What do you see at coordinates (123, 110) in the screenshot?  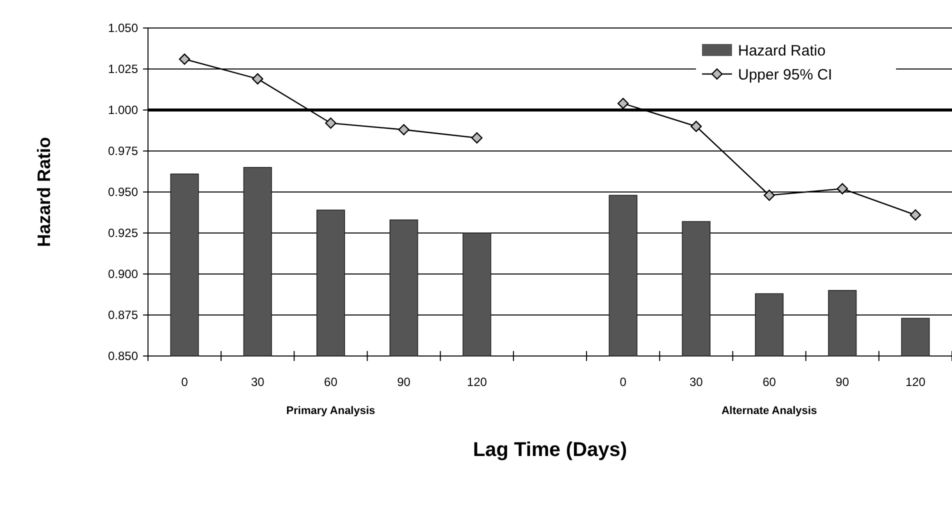 I see `y-tick-label: 1.000` at bounding box center [123, 110].